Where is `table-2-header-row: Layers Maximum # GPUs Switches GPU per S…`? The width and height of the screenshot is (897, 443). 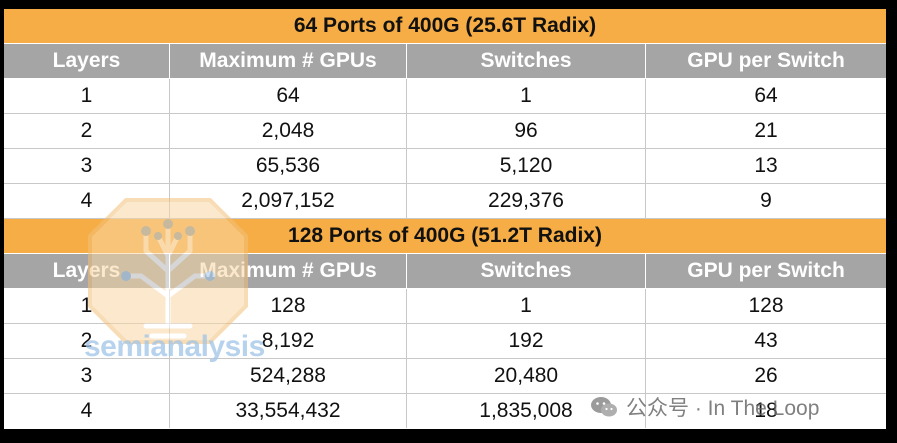 table-2-header-row: Layers Maximum # GPUs Switches GPU per S… is located at coordinates (445, 271).